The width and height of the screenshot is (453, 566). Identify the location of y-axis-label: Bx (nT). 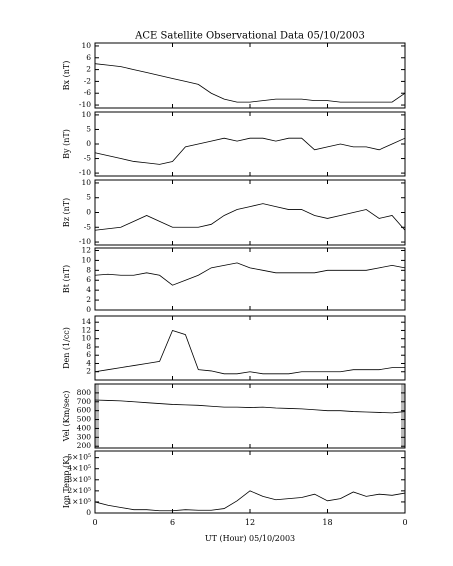
(66, 76).